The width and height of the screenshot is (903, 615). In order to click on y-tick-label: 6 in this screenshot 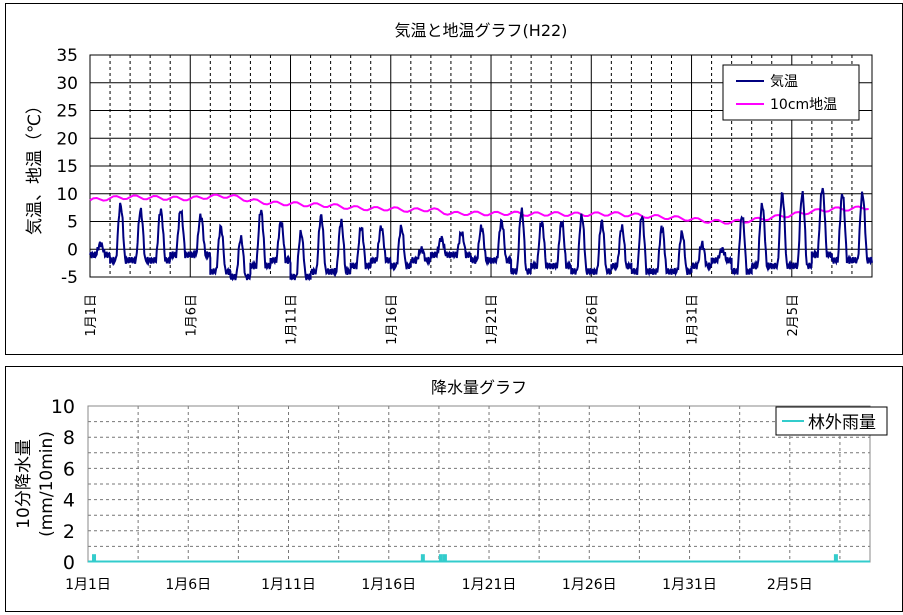, I will do `click(69, 469)`.